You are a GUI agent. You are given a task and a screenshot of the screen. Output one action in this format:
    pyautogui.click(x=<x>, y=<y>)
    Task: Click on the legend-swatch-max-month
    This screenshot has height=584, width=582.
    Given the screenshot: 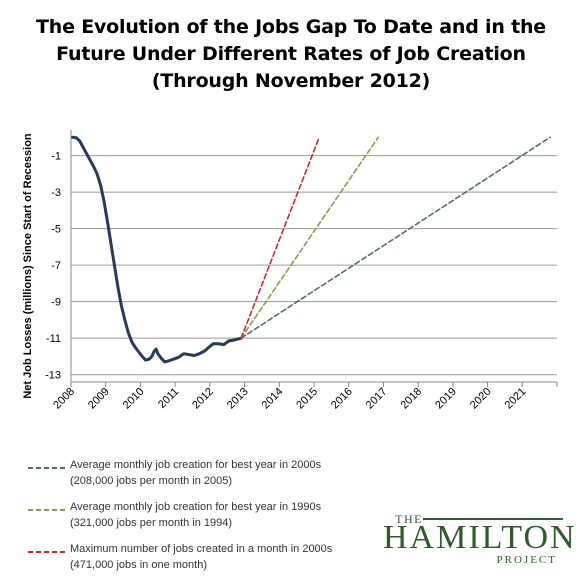 What is the action you would take?
    pyautogui.click(x=48, y=552)
    